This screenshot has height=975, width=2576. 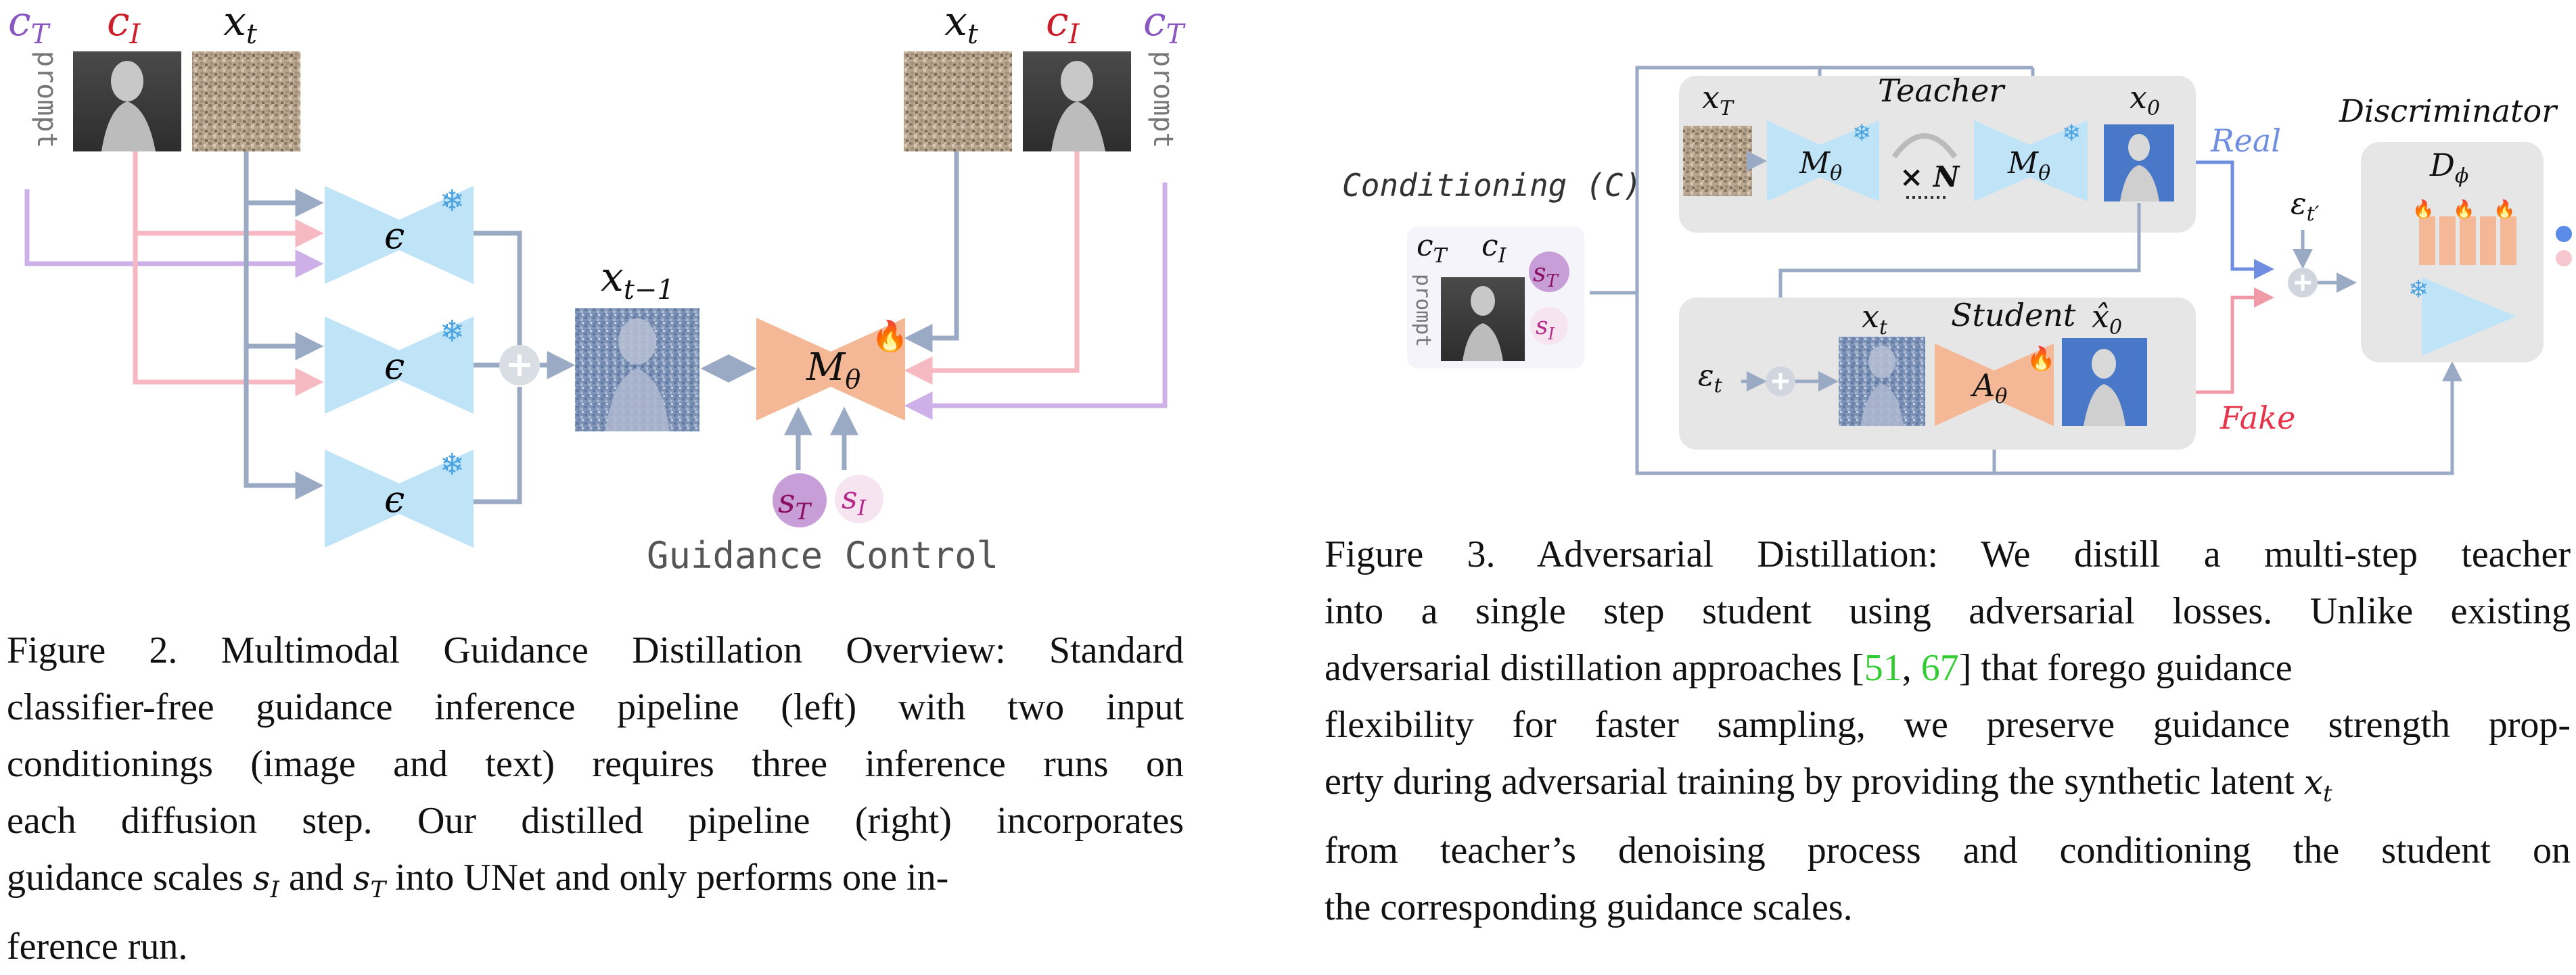 What do you see at coordinates (637, 280) in the screenshot?
I see `xtm1-label: xt−1` at bounding box center [637, 280].